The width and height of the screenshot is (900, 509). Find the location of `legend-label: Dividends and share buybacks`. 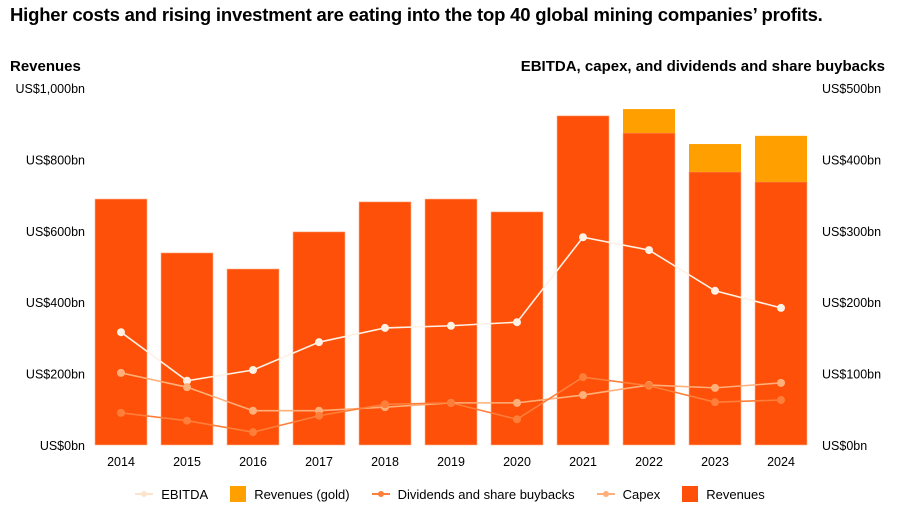

legend-label: Dividends and share buybacks is located at coordinates (486, 494).